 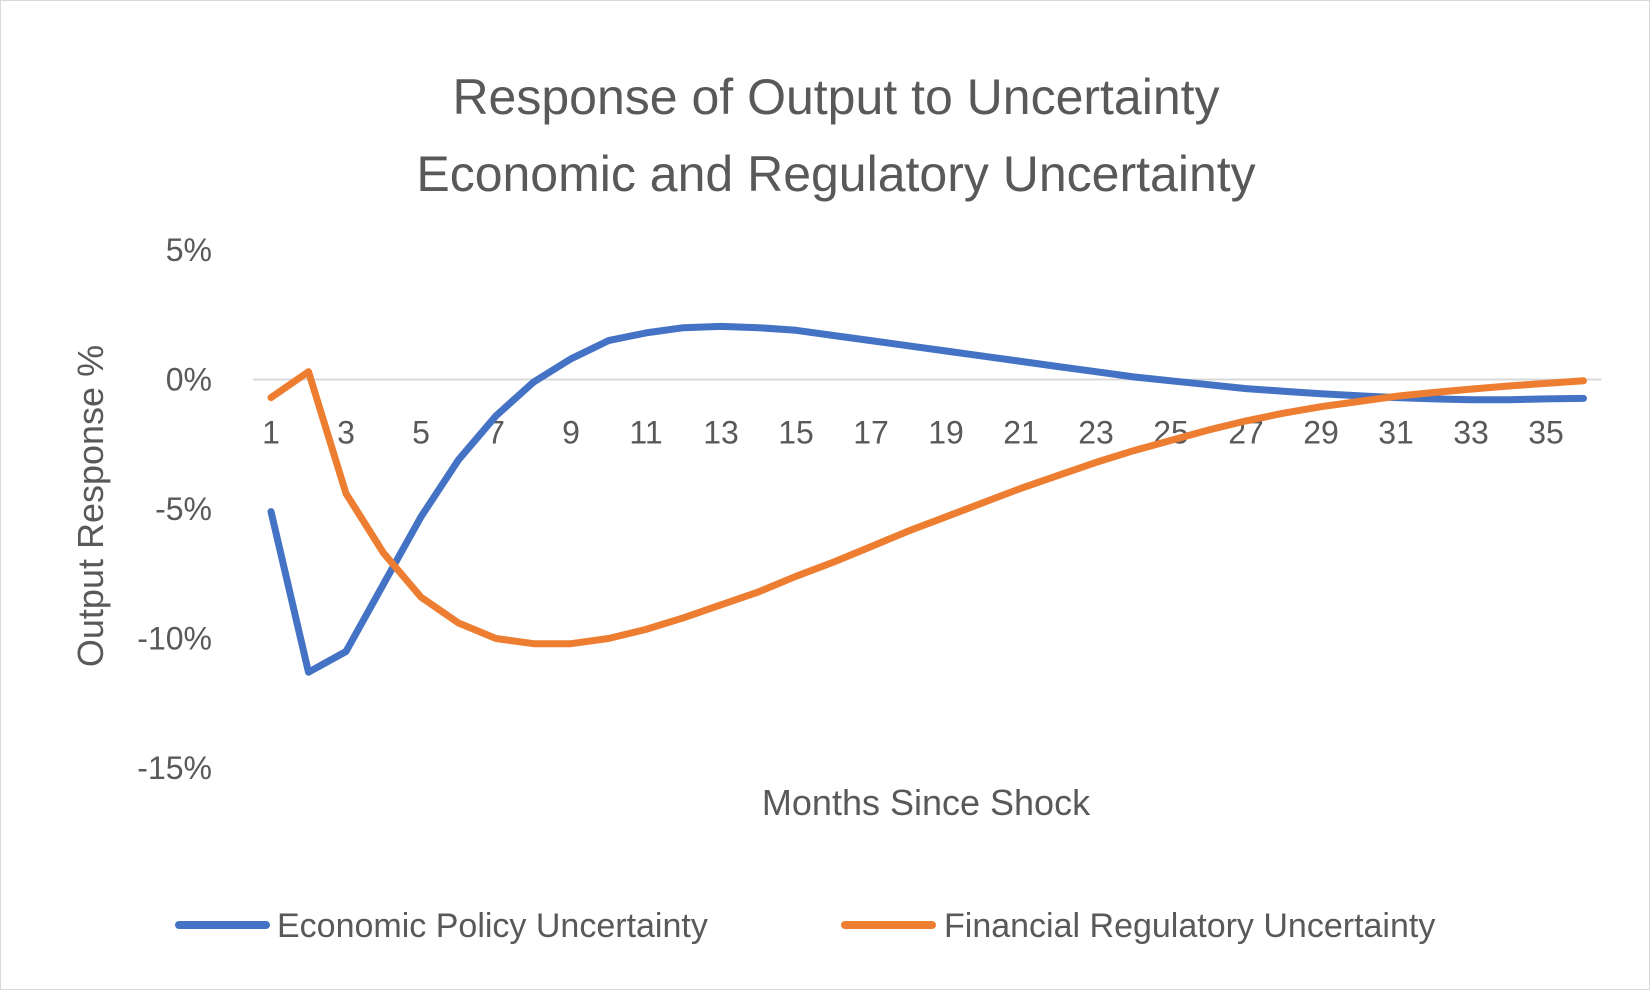 I want to click on legend-label-economic-policy: Economic Policy Uncertainty, so click(x=492, y=926).